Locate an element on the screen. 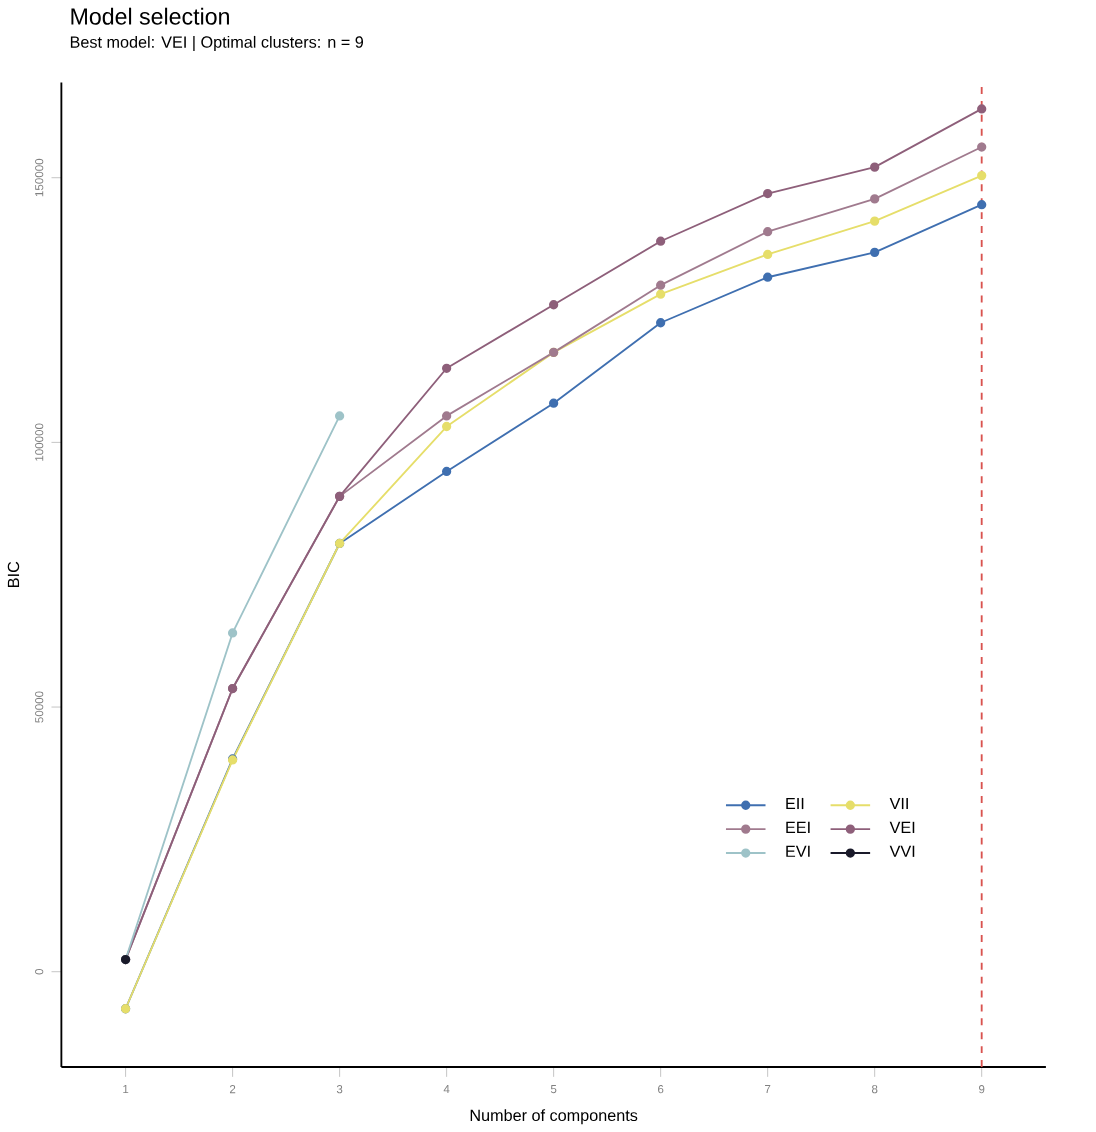 The image size is (1096, 1132). legend-label: VEI is located at coordinates (901, 827).